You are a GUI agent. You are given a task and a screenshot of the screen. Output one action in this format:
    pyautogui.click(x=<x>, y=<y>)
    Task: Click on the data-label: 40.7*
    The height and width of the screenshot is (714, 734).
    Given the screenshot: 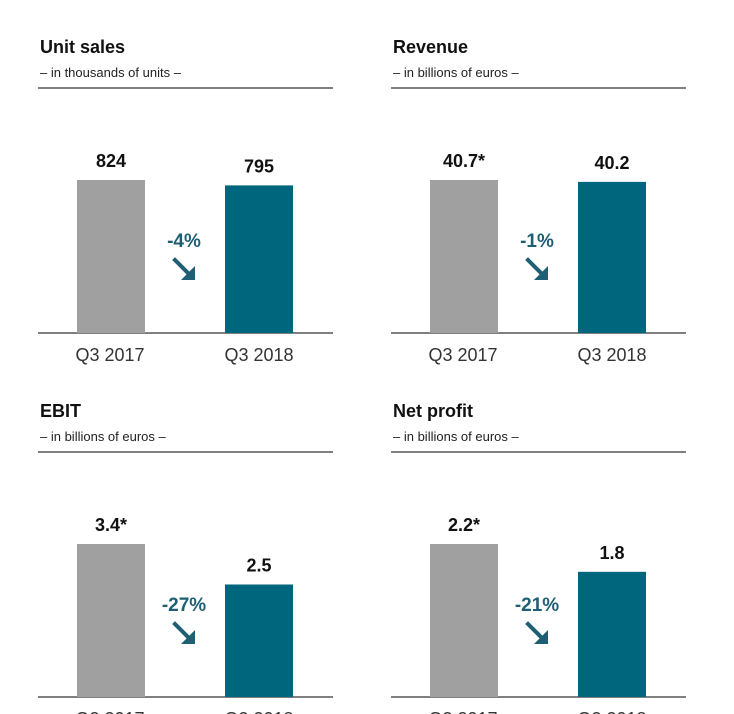 What is the action you would take?
    pyautogui.click(x=464, y=161)
    